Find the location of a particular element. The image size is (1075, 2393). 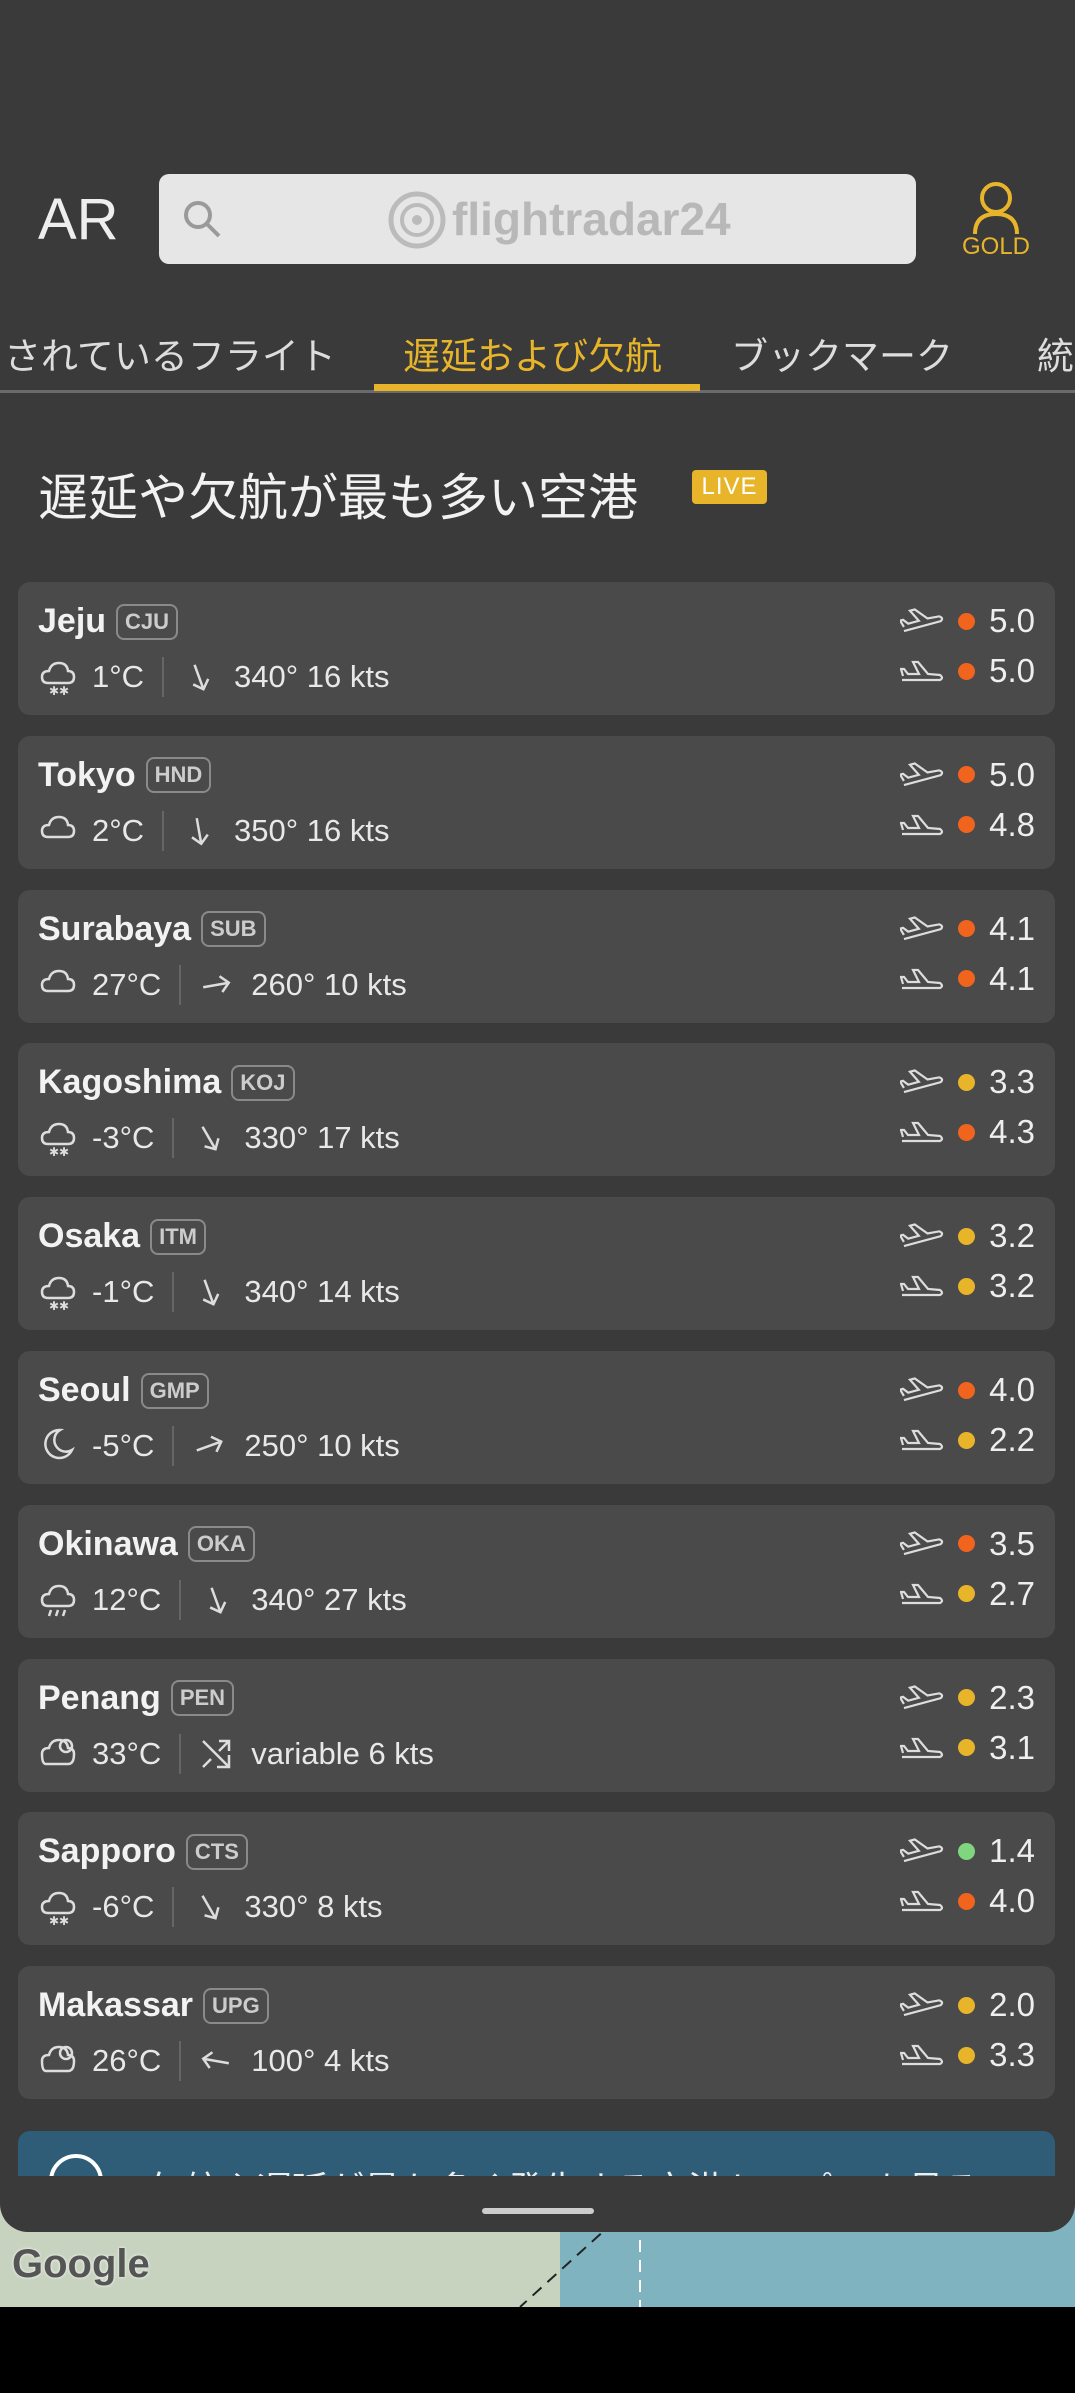

tab: 統 is located at coordinates (1055, 356).